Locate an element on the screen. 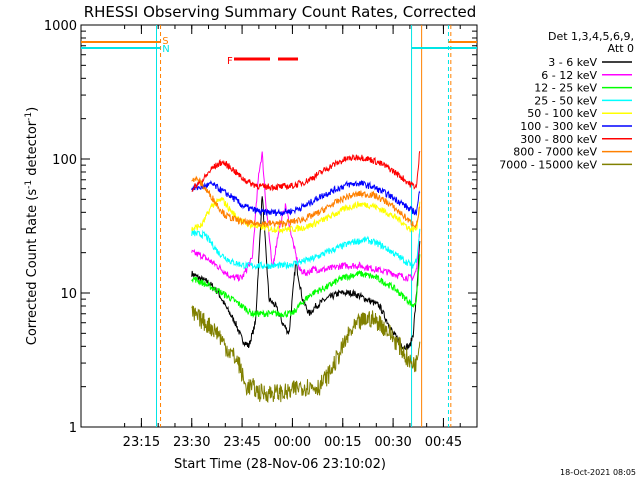  legend-header-line2: Att 0 is located at coordinates (621, 48).